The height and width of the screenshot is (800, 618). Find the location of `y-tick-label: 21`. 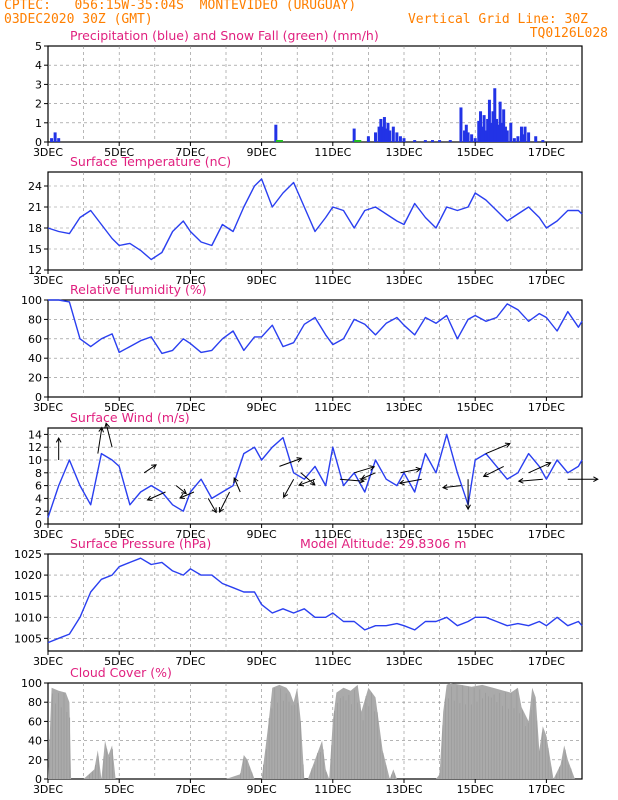

y-tick-label: 21 is located at coordinates (35, 207).